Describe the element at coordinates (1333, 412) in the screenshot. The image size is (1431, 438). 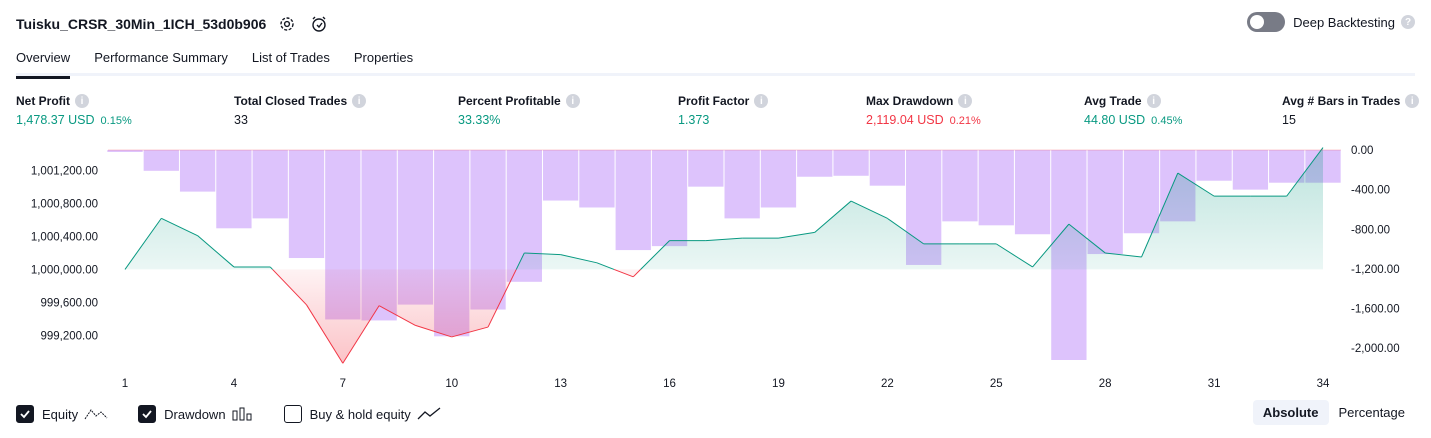
I see `view-mode-switch: Absolute Percentage` at that location.